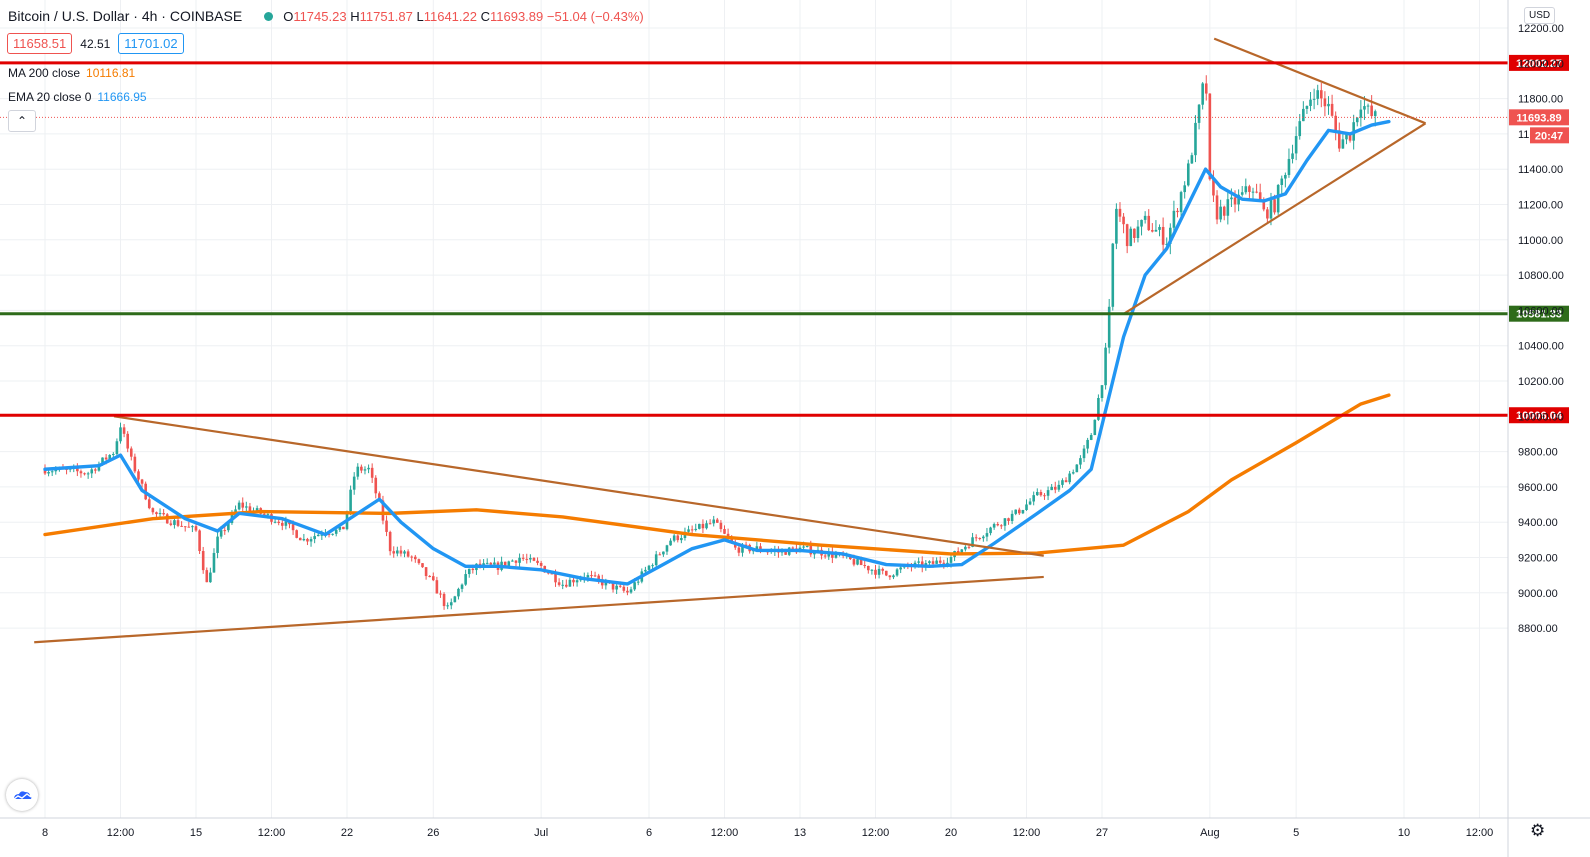  What do you see at coordinates (1540, 15) in the screenshot?
I see `currency-label: USD` at bounding box center [1540, 15].